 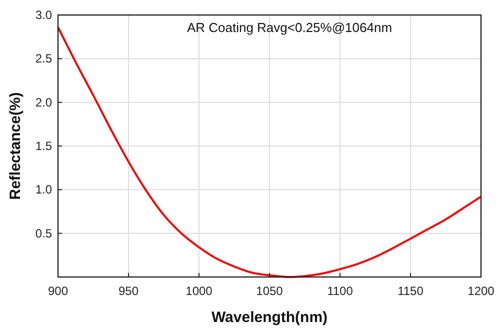 What do you see at coordinates (43, 59) in the screenshot?
I see `y-tick-label: 2.5` at bounding box center [43, 59].